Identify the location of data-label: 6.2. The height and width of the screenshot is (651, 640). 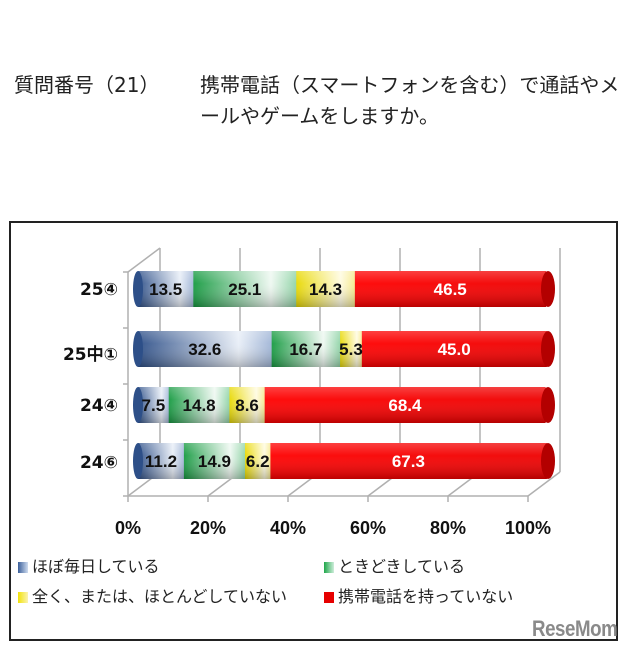
(258, 461).